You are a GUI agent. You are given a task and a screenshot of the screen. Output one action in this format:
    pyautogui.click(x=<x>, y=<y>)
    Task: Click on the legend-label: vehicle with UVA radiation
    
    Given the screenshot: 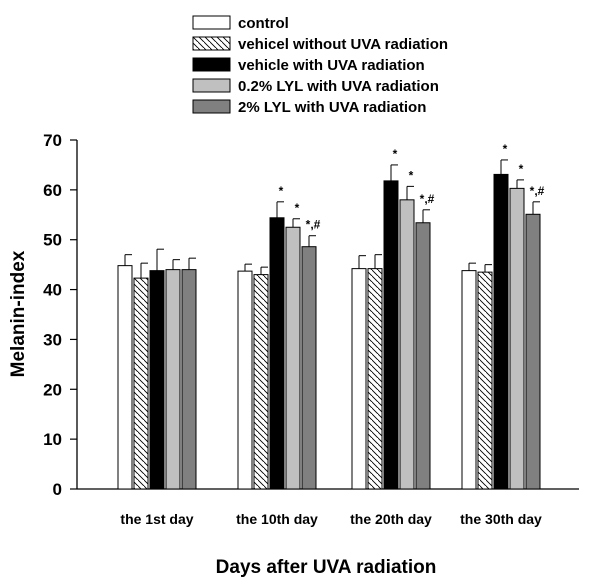 What is the action you would take?
    pyautogui.click(x=331, y=65)
    